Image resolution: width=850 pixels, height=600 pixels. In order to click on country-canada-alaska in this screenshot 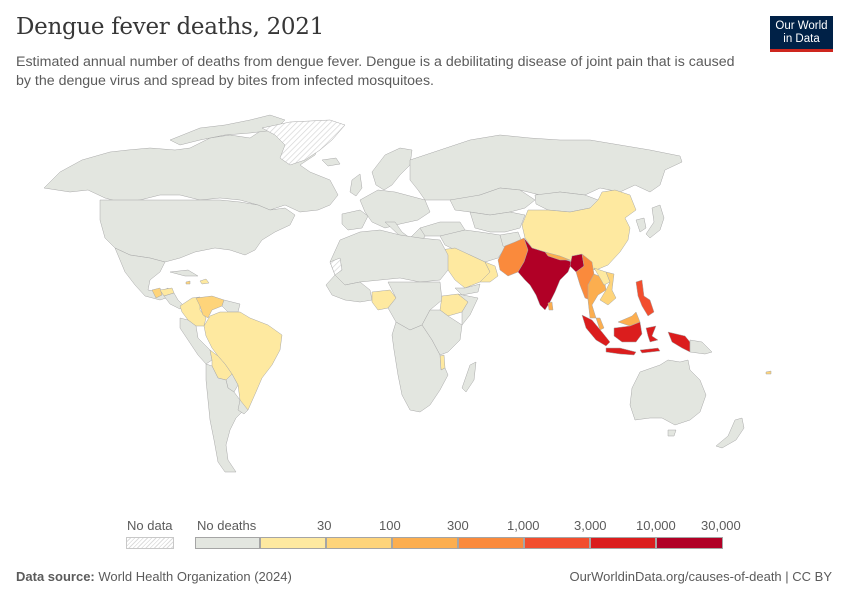, I will do `click(191, 168)`.